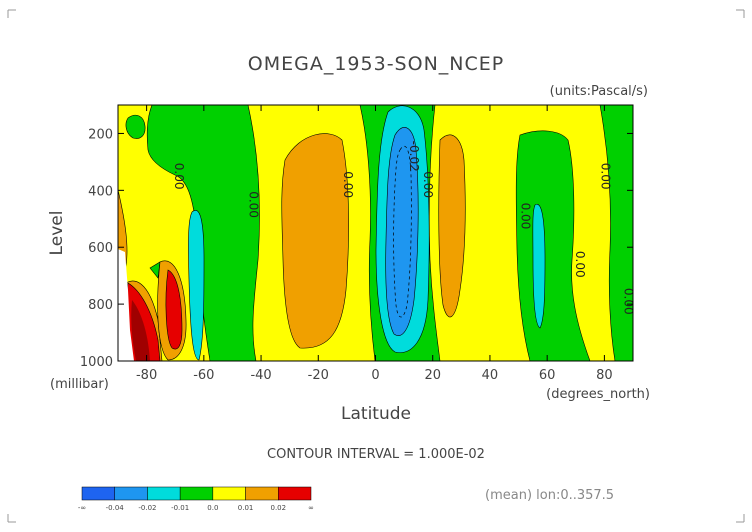 The image size is (752, 532). What do you see at coordinates (604, 375) in the screenshot?
I see `x-tick-label: 80` at bounding box center [604, 375].